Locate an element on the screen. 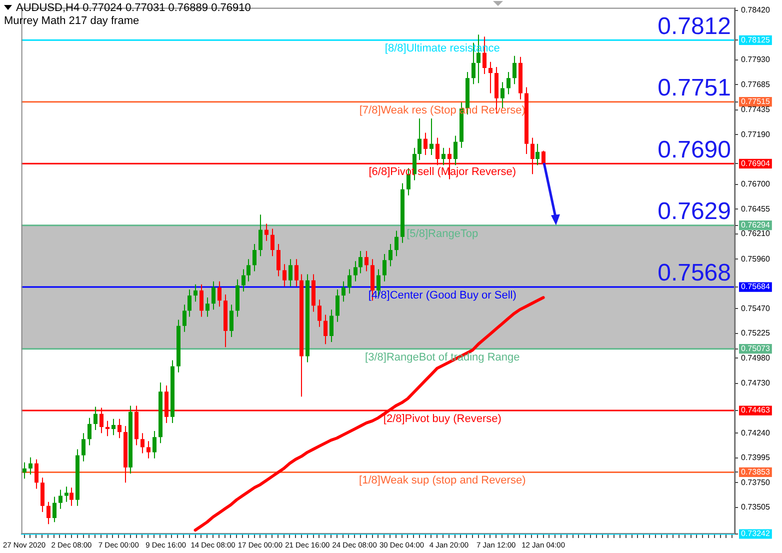 Image resolution: width=782 pixels, height=553 pixels. y-tick-label: 0.75470 is located at coordinates (755, 308).